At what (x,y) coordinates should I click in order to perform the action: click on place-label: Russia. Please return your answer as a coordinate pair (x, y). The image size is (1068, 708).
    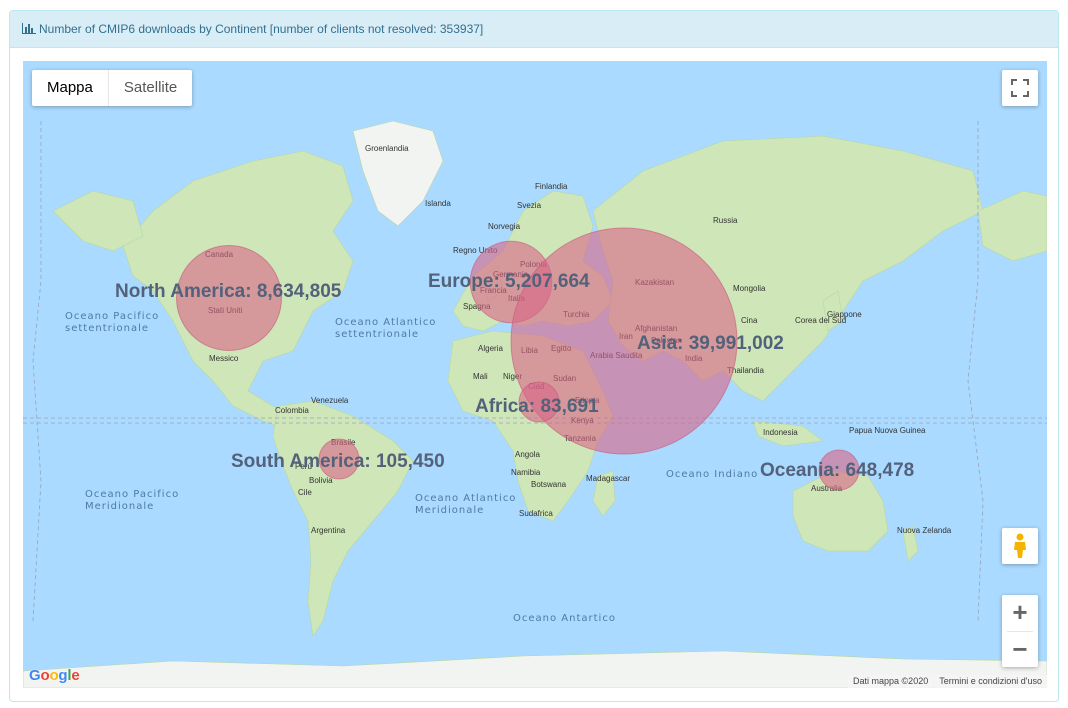
    Looking at the image, I should click on (725, 220).